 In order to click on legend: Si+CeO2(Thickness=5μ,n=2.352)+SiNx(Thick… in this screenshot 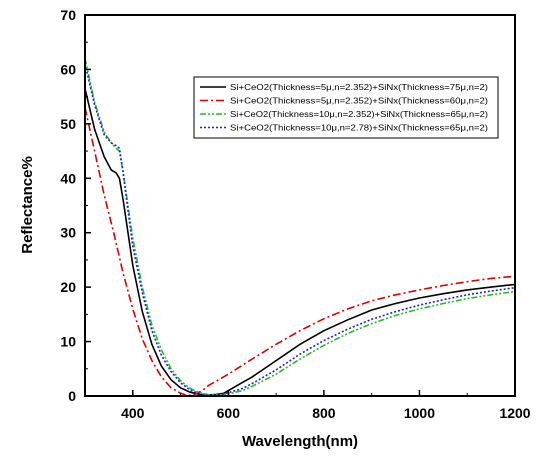, I will do `click(346, 107)`.